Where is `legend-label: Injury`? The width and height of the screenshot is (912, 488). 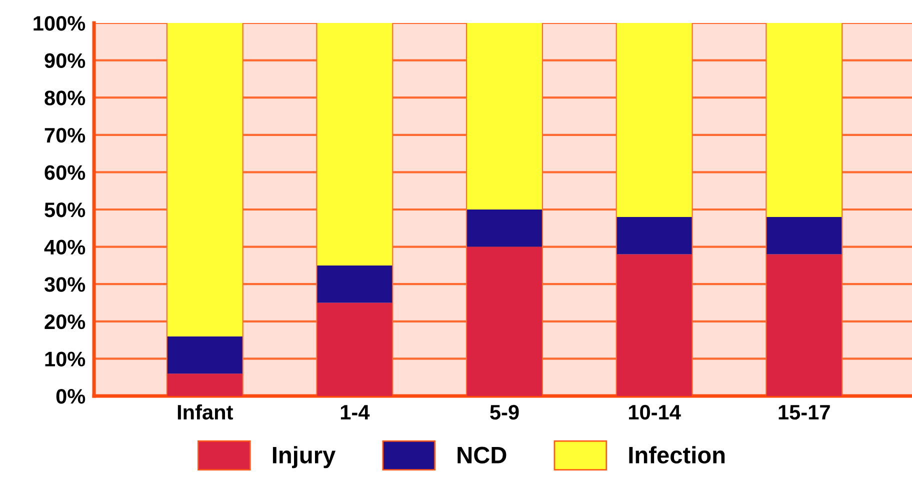
legend-label: Injury is located at coordinates (304, 457).